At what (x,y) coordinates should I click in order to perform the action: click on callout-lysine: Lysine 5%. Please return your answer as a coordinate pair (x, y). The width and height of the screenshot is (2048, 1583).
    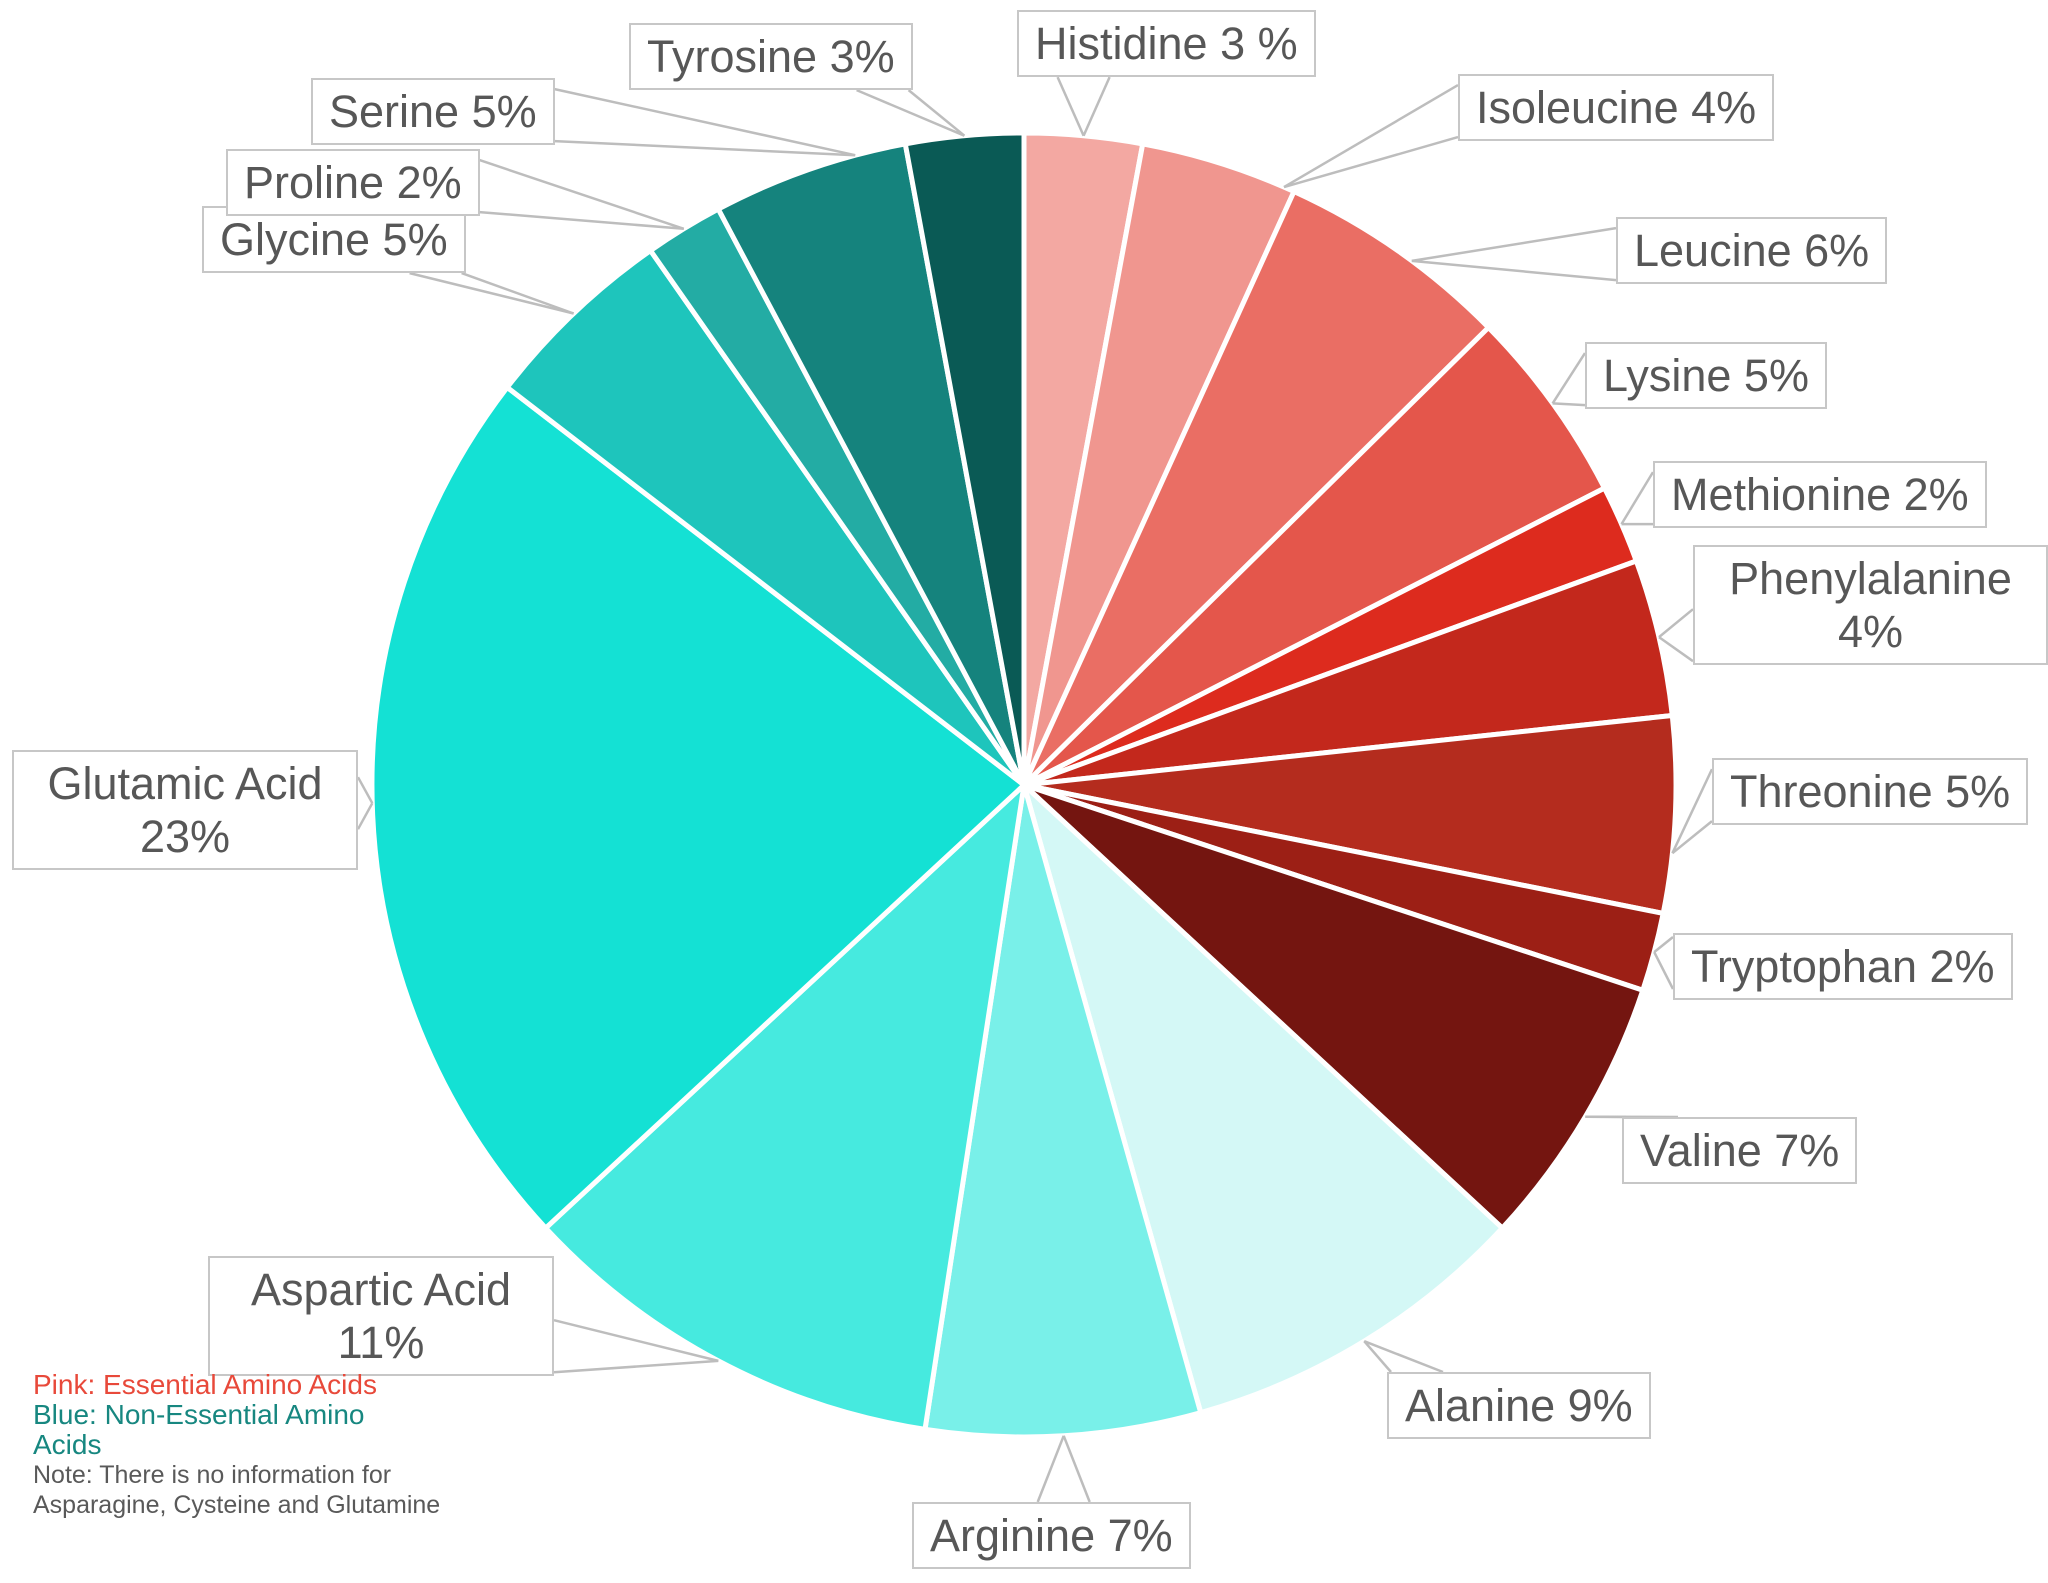
    Looking at the image, I should click on (1706, 376).